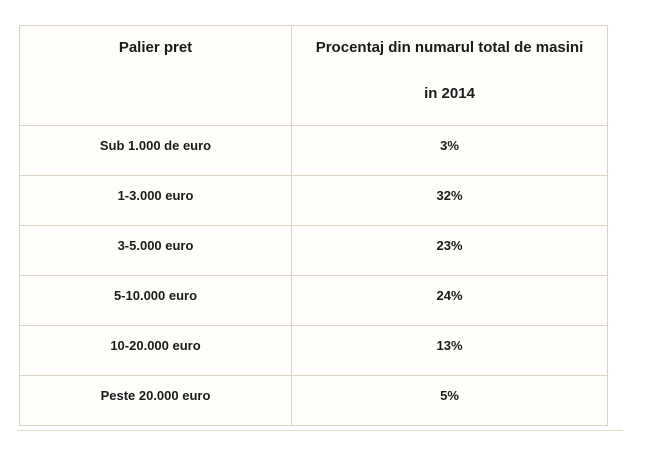 The width and height of the screenshot is (650, 450). I want to click on tier-cell: 5-10.000 euro, so click(155, 300).